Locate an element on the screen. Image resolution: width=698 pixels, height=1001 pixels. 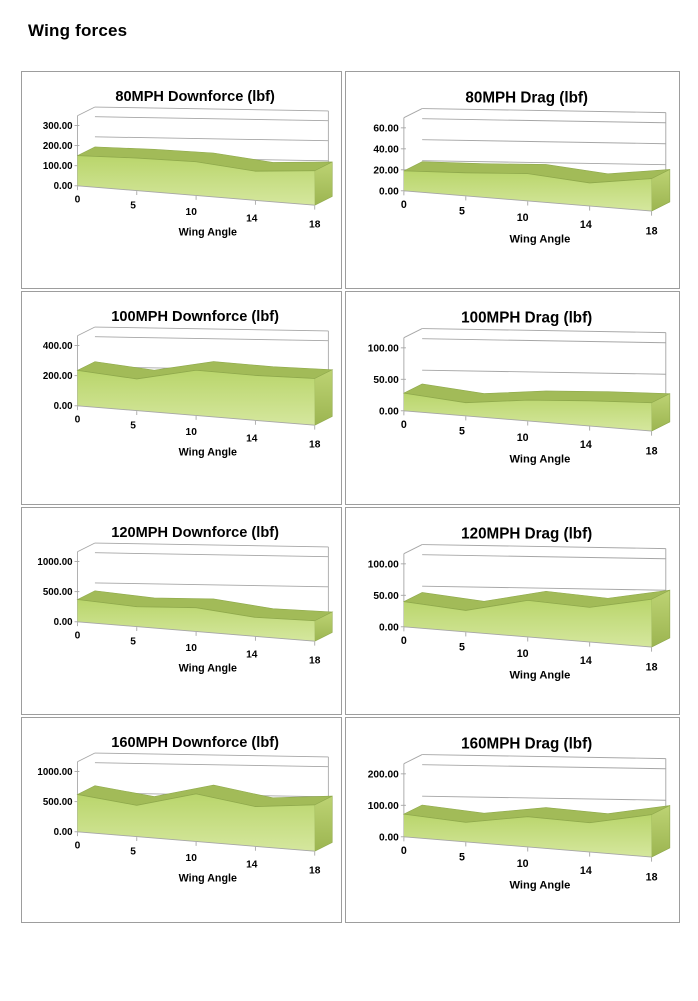
y-tick-label: 20.00 is located at coordinates (386, 170).